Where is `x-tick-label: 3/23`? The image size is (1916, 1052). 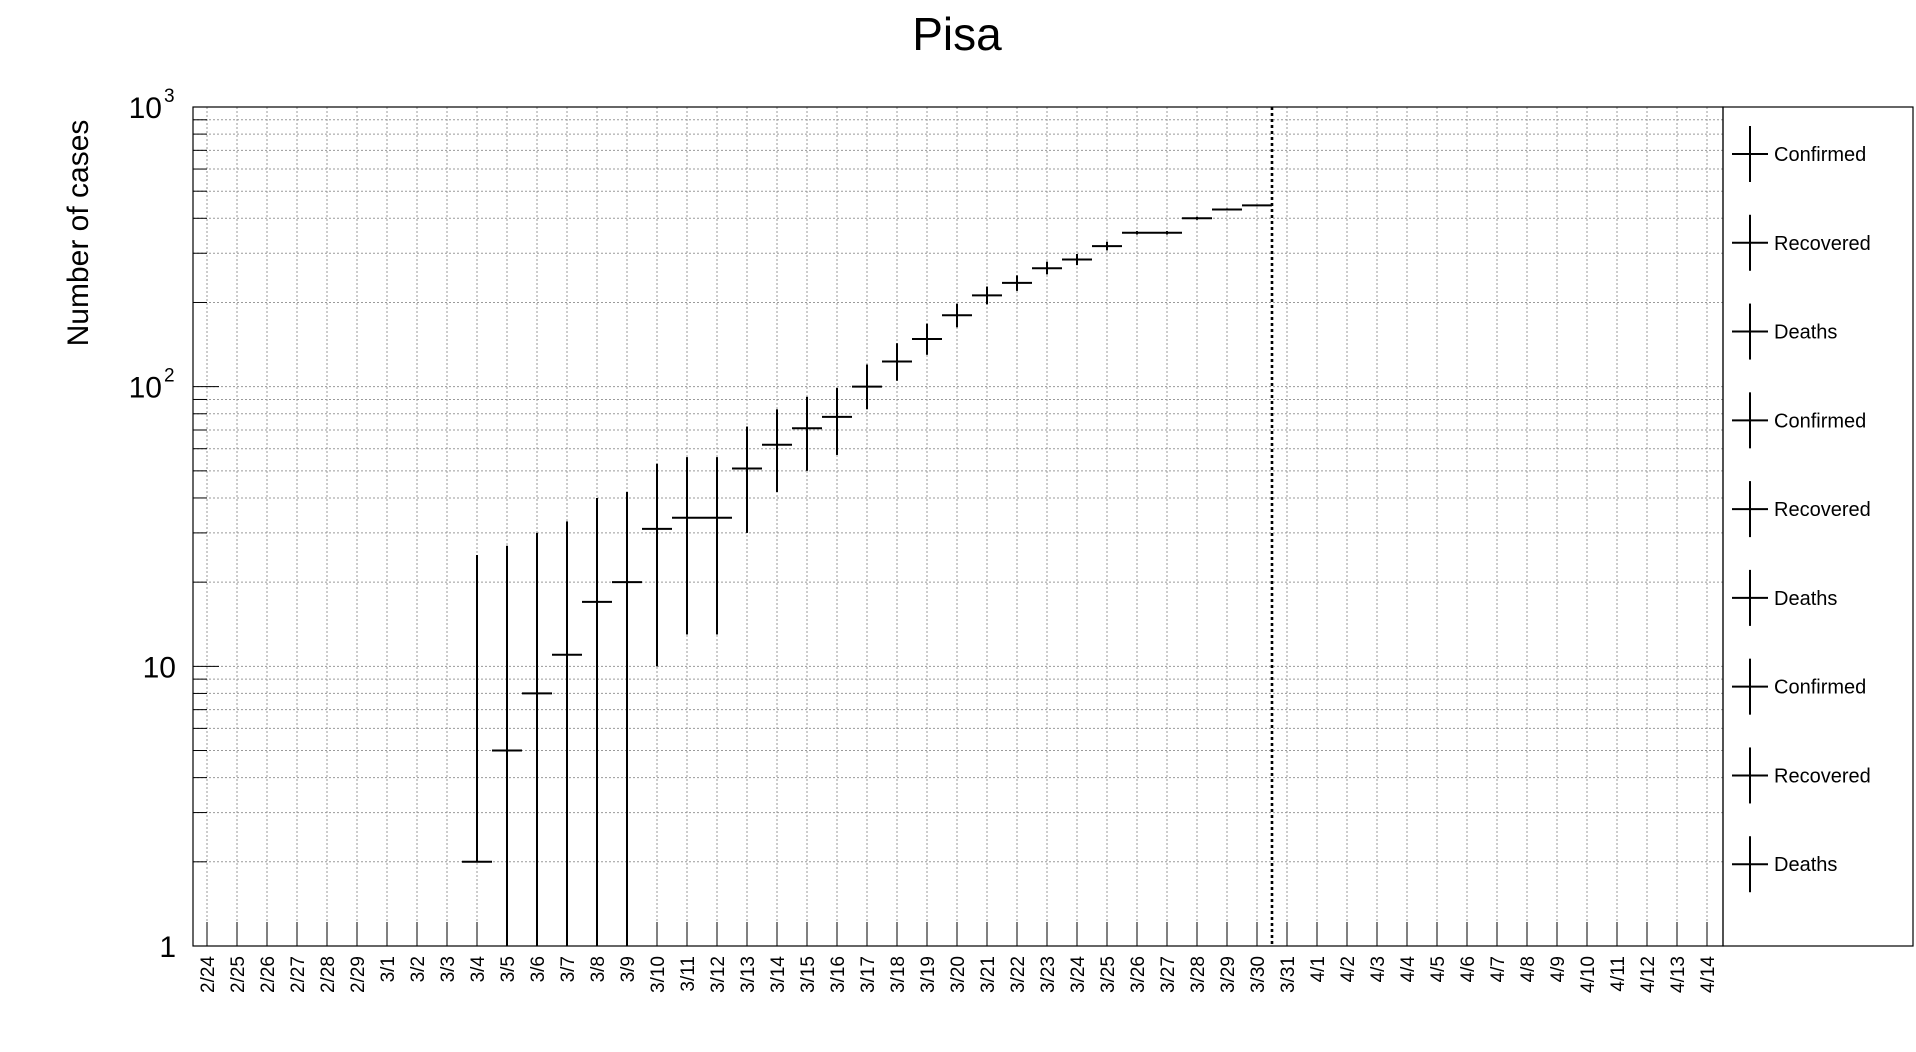 x-tick-label: 3/23 is located at coordinates (1048, 974).